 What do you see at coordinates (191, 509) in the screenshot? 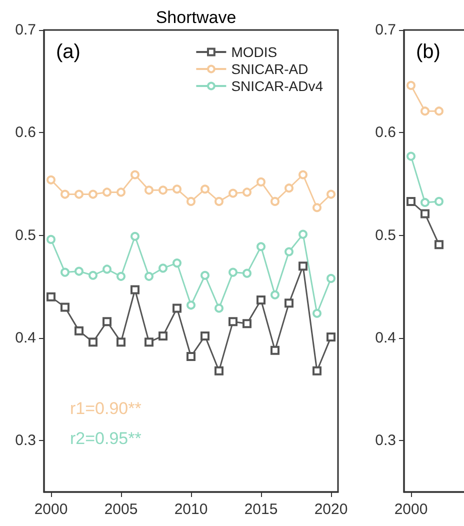
I see `x-tick-label: 2010` at bounding box center [191, 509].